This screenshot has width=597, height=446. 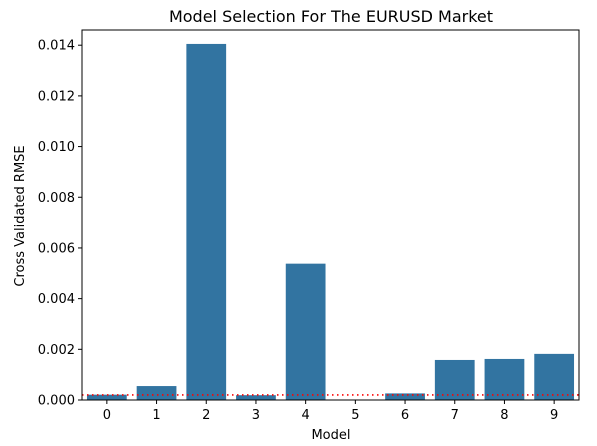 I want to click on y-tick-label: 0.000, so click(x=56, y=401).